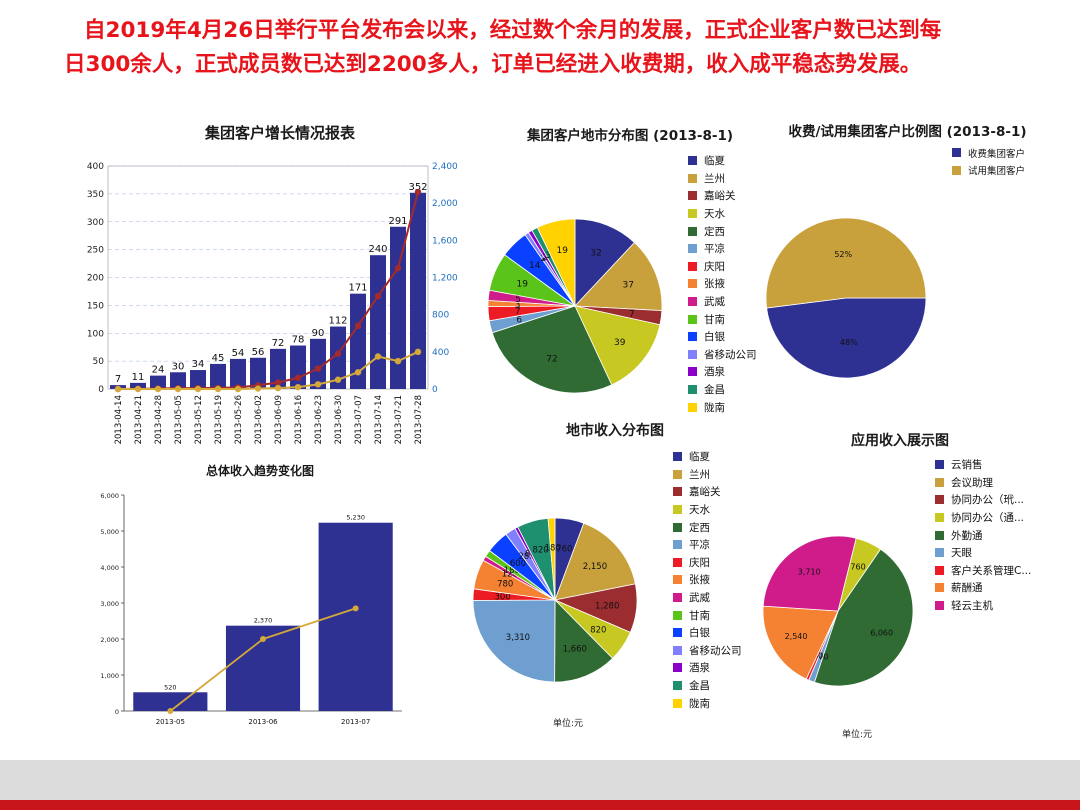 The image size is (1080, 810). What do you see at coordinates (628, 286) in the screenshot?
I see `city-distribution-slice-label: 37` at bounding box center [628, 286].